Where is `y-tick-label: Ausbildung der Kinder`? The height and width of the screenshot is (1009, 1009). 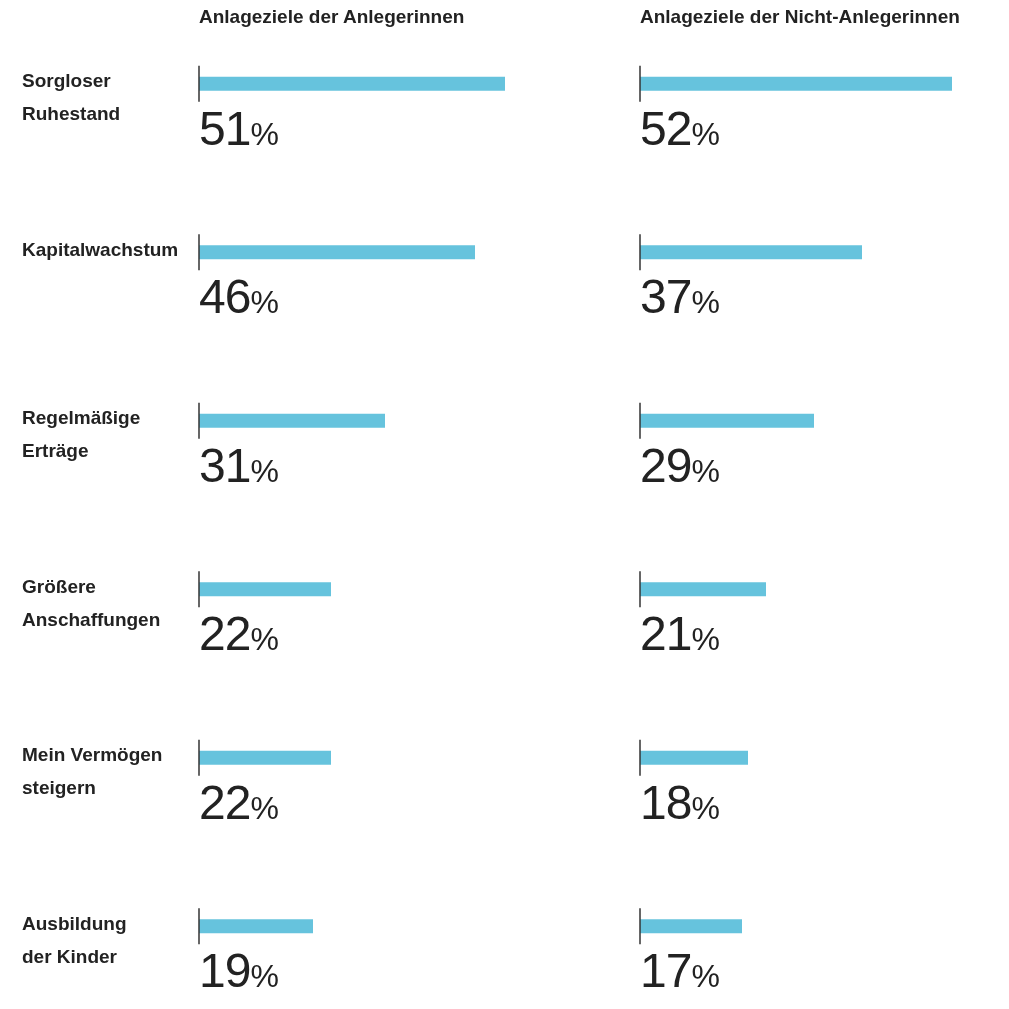 y-tick-label: Ausbildung der Kinder is located at coordinates (74, 939).